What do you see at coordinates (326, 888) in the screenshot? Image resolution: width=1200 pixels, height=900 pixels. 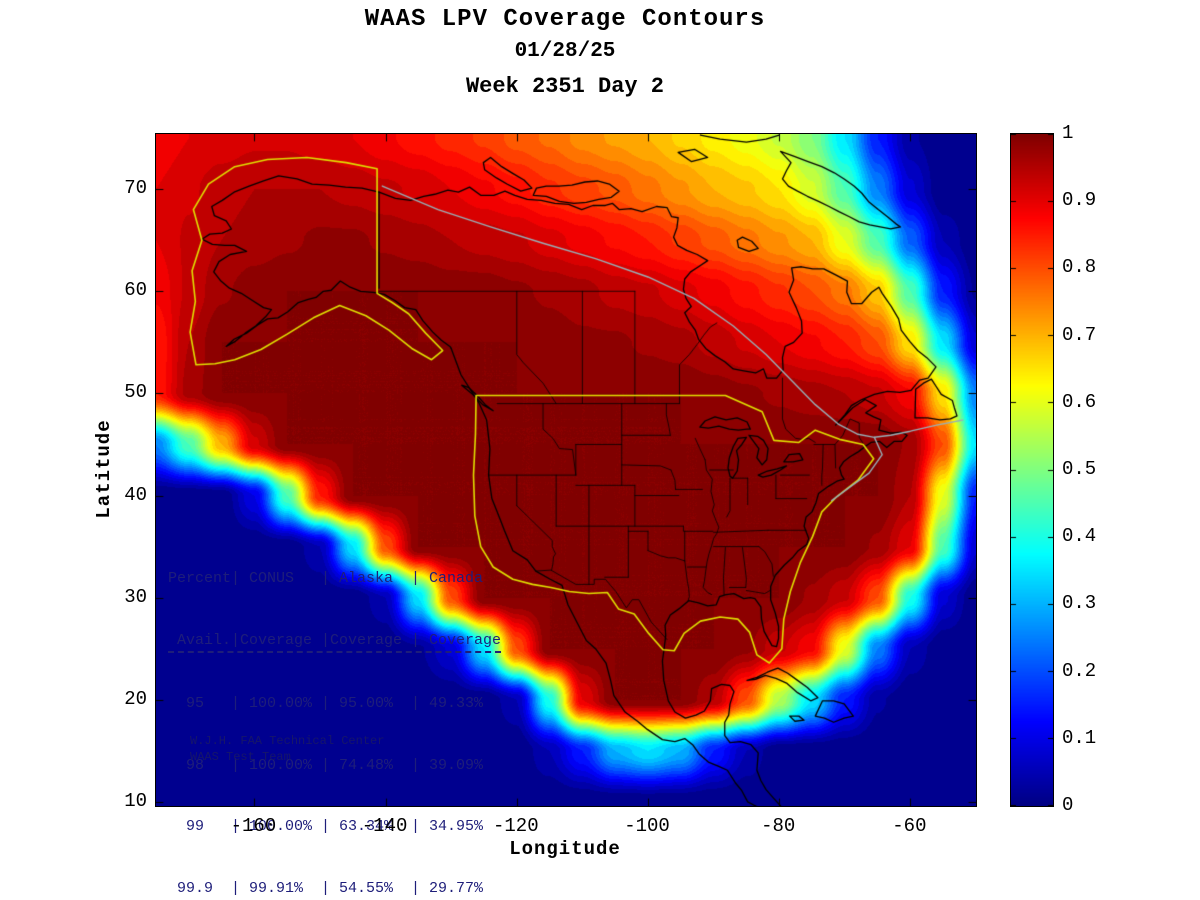 I see `coverage-table-row: 99.9 | 99.91% | 54.55% | 29.77%` at bounding box center [326, 888].